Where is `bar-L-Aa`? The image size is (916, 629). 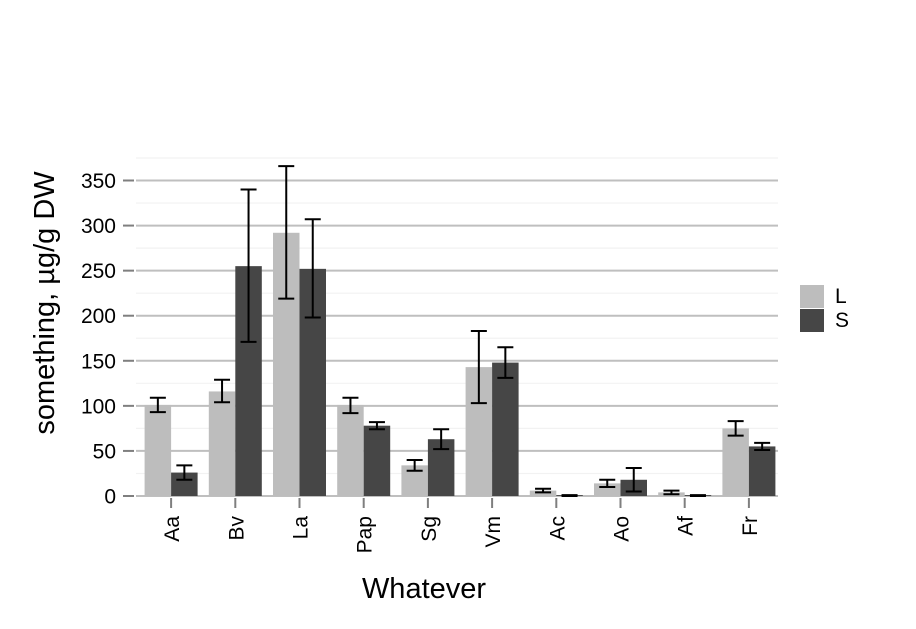
bar-L-Aa is located at coordinates (158, 450).